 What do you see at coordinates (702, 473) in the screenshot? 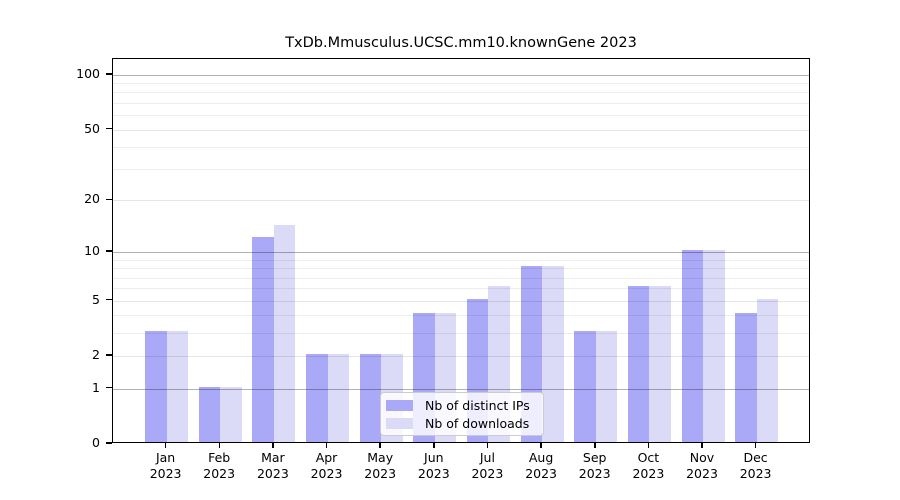
I see `x-label-year-nov: 2023` at bounding box center [702, 473].